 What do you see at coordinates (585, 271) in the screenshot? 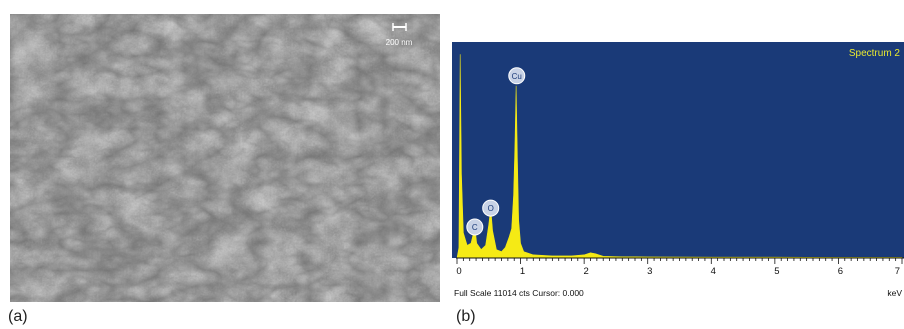
I see `x-tick-label: 2` at bounding box center [585, 271].